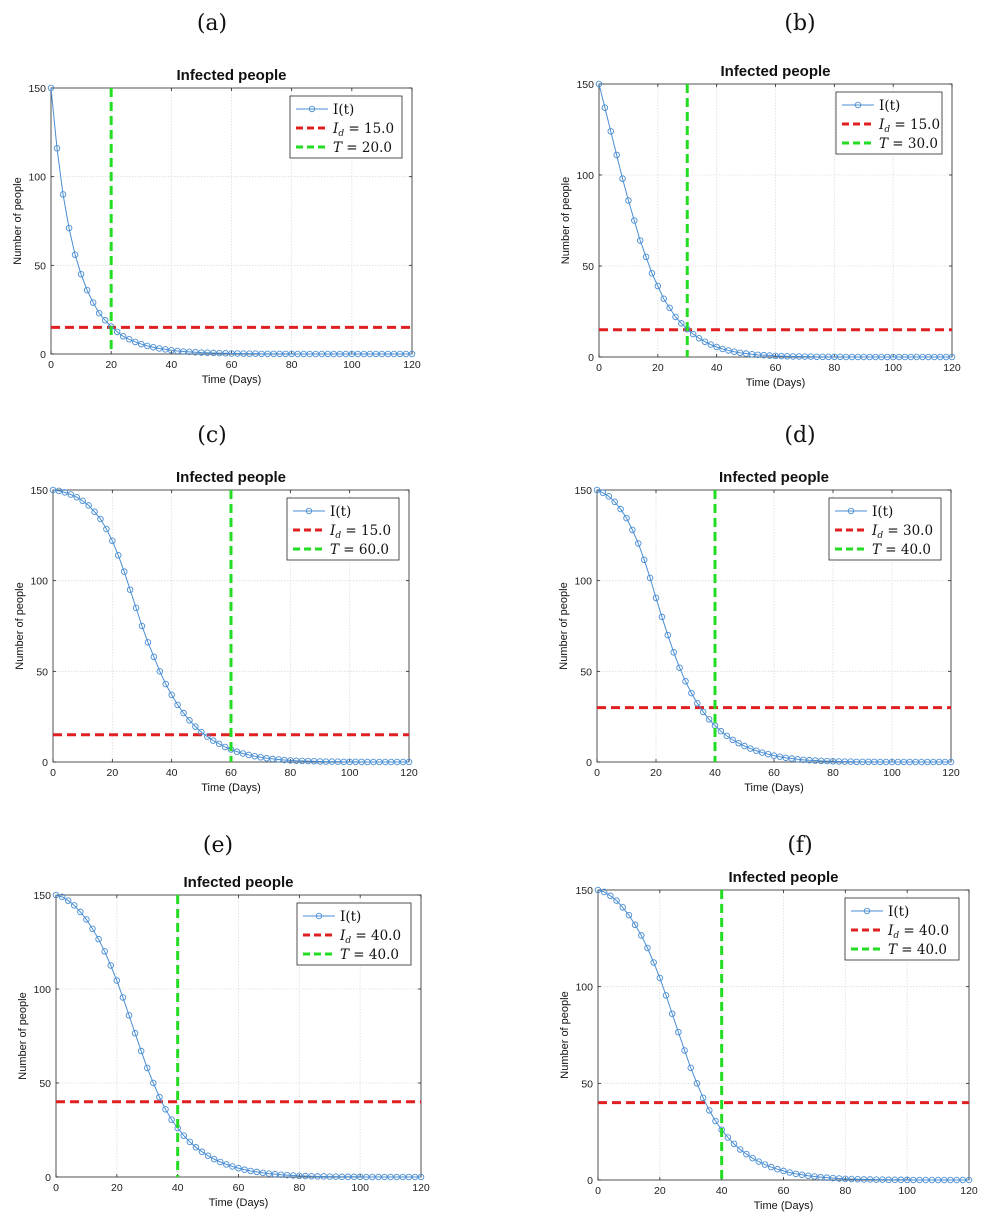  I want to click on legend: I(t) Id = 15.0T = 20.0, so click(346, 127).